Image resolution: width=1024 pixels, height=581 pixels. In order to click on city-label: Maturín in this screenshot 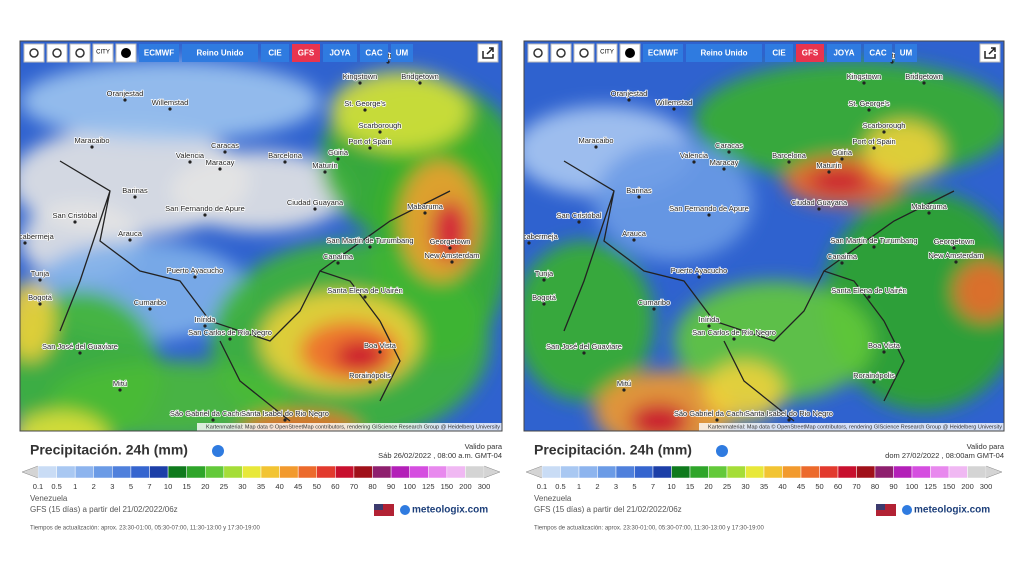, I will do `click(324, 165)`.